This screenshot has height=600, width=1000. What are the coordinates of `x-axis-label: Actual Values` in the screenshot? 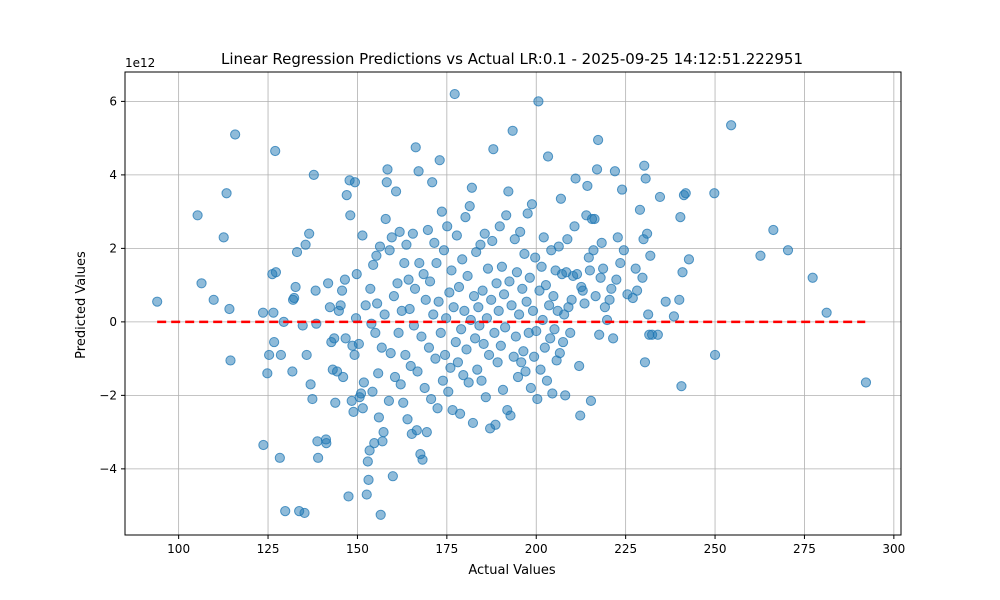 It's located at (512, 570).